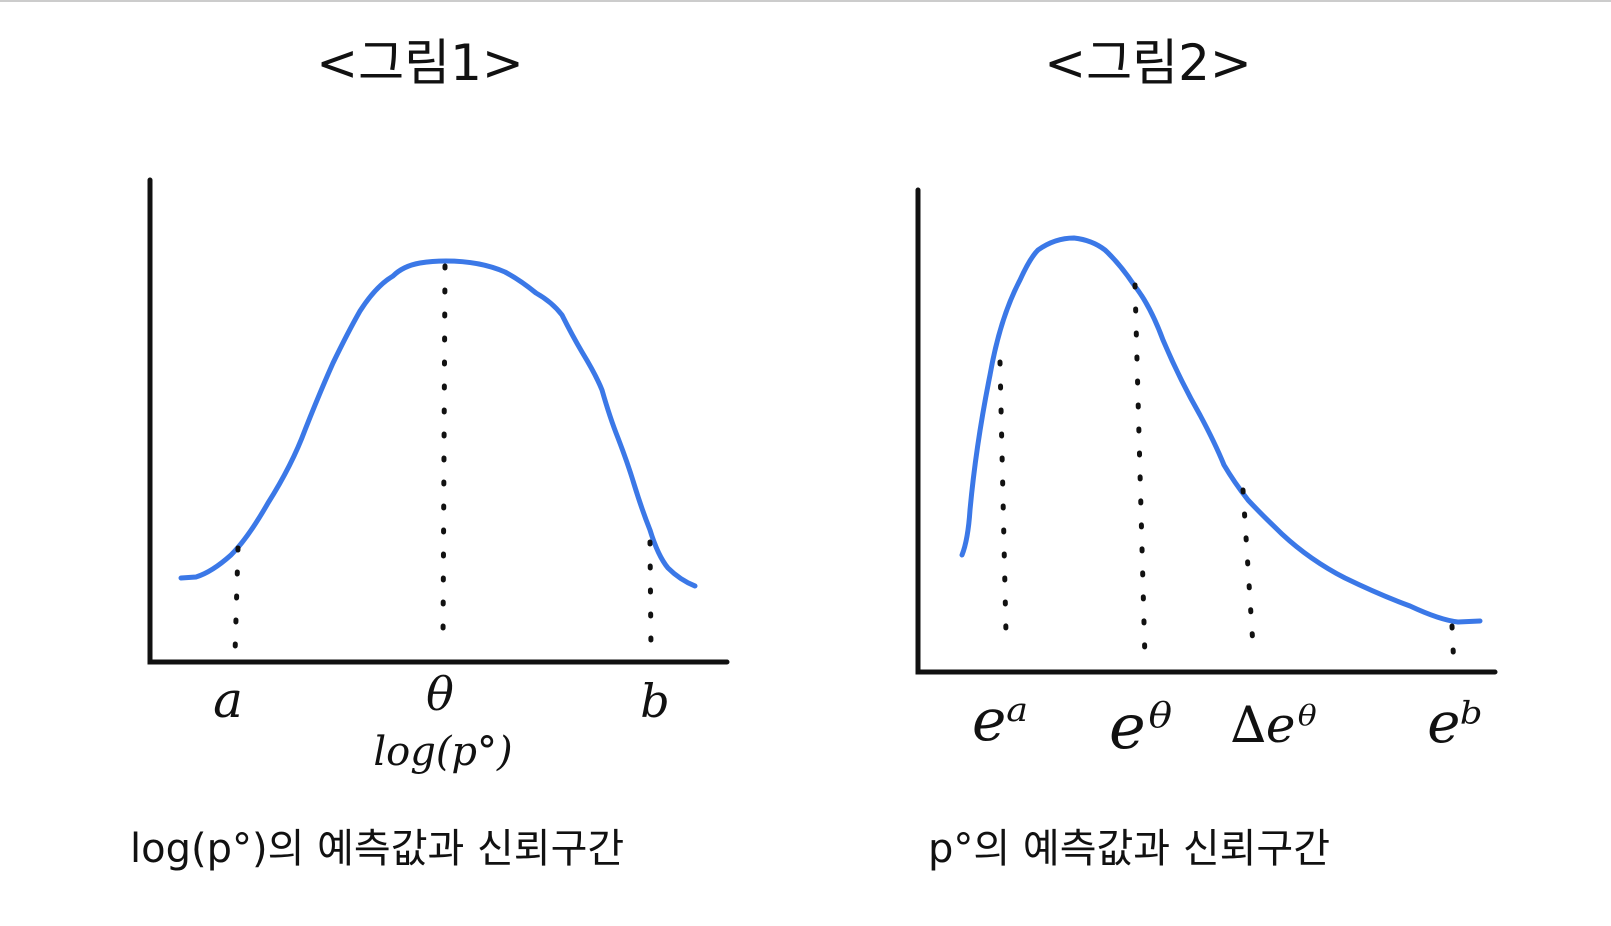  Describe the element at coordinates (1221, 430) in the screenshot. I see `figure-2-density-curve` at that location.